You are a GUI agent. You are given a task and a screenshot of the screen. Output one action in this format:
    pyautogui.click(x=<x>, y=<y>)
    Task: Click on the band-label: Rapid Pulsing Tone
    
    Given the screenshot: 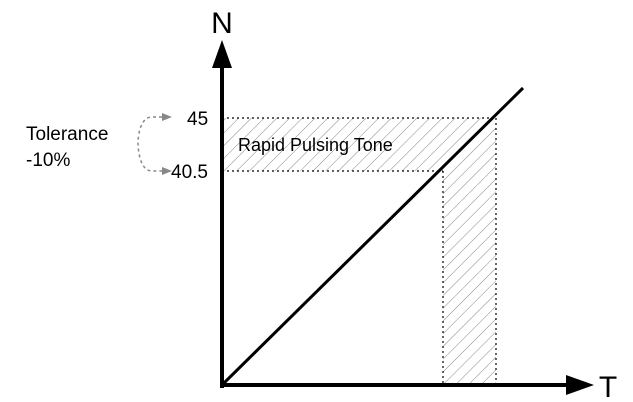 What is the action you would take?
    pyautogui.click(x=315, y=145)
    